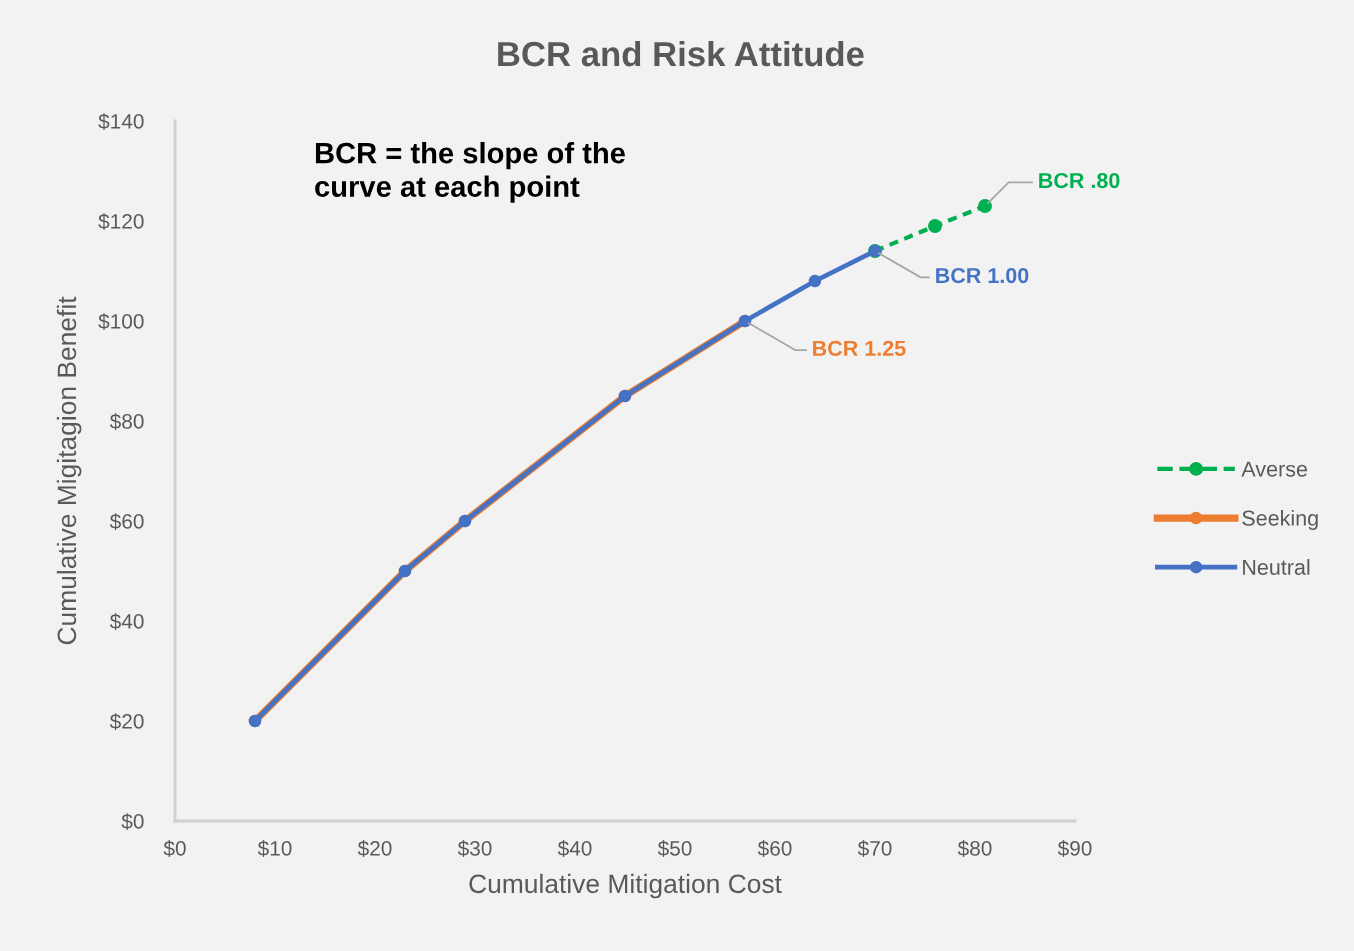  I want to click on annotation: BCR = the slope of the curve at each point, so click(470, 172).